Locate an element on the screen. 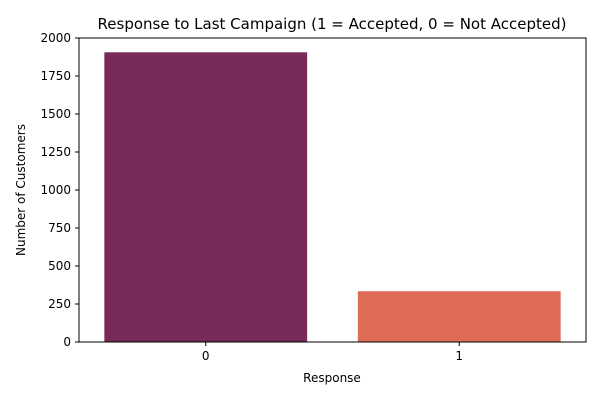 The width and height of the screenshot is (600, 400). y-tick-label: 500 is located at coordinates (59, 266).